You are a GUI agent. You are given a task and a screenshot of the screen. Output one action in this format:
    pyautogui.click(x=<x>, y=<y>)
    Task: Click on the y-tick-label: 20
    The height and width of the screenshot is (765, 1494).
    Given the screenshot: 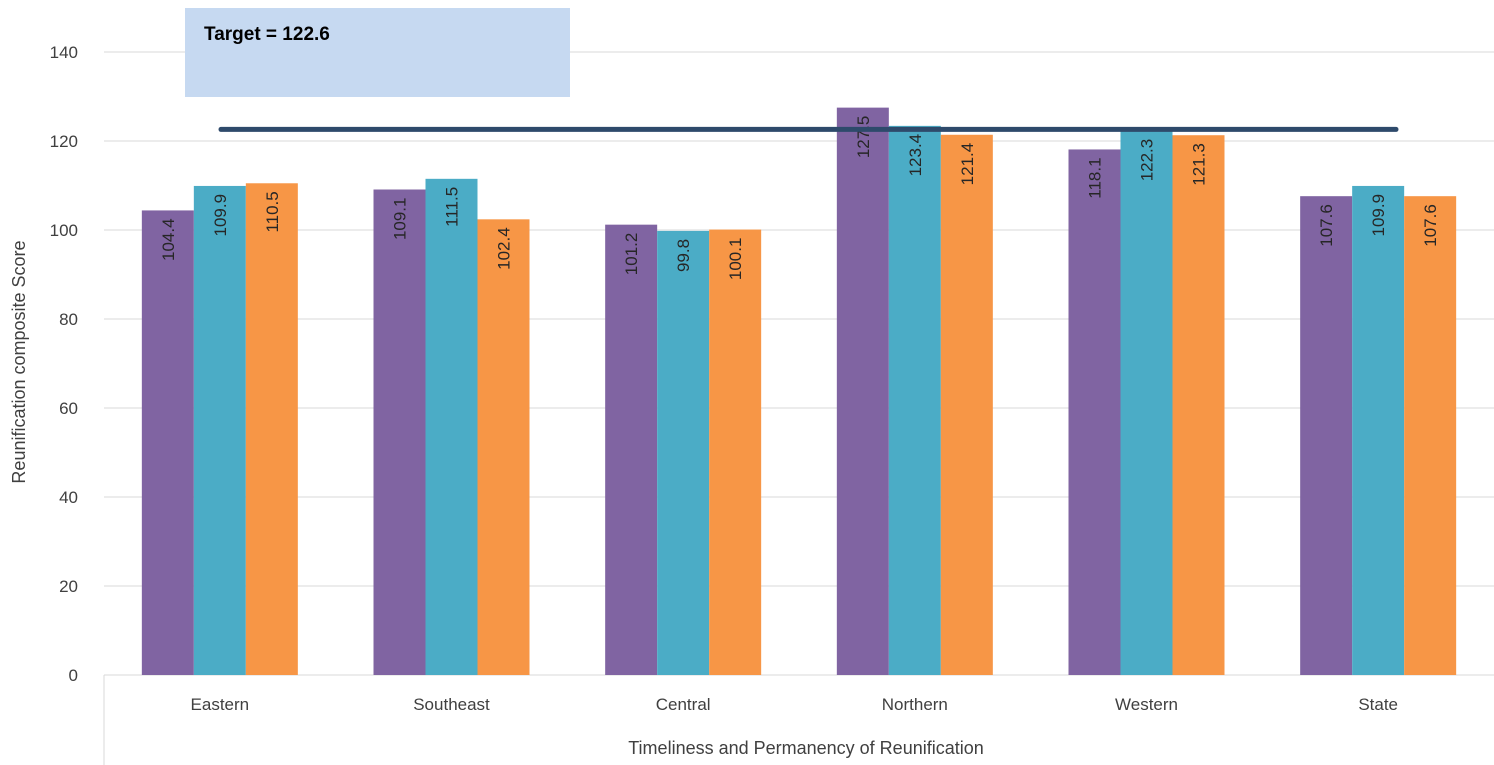 What is the action you would take?
    pyautogui.click(x=68, y=586)
    